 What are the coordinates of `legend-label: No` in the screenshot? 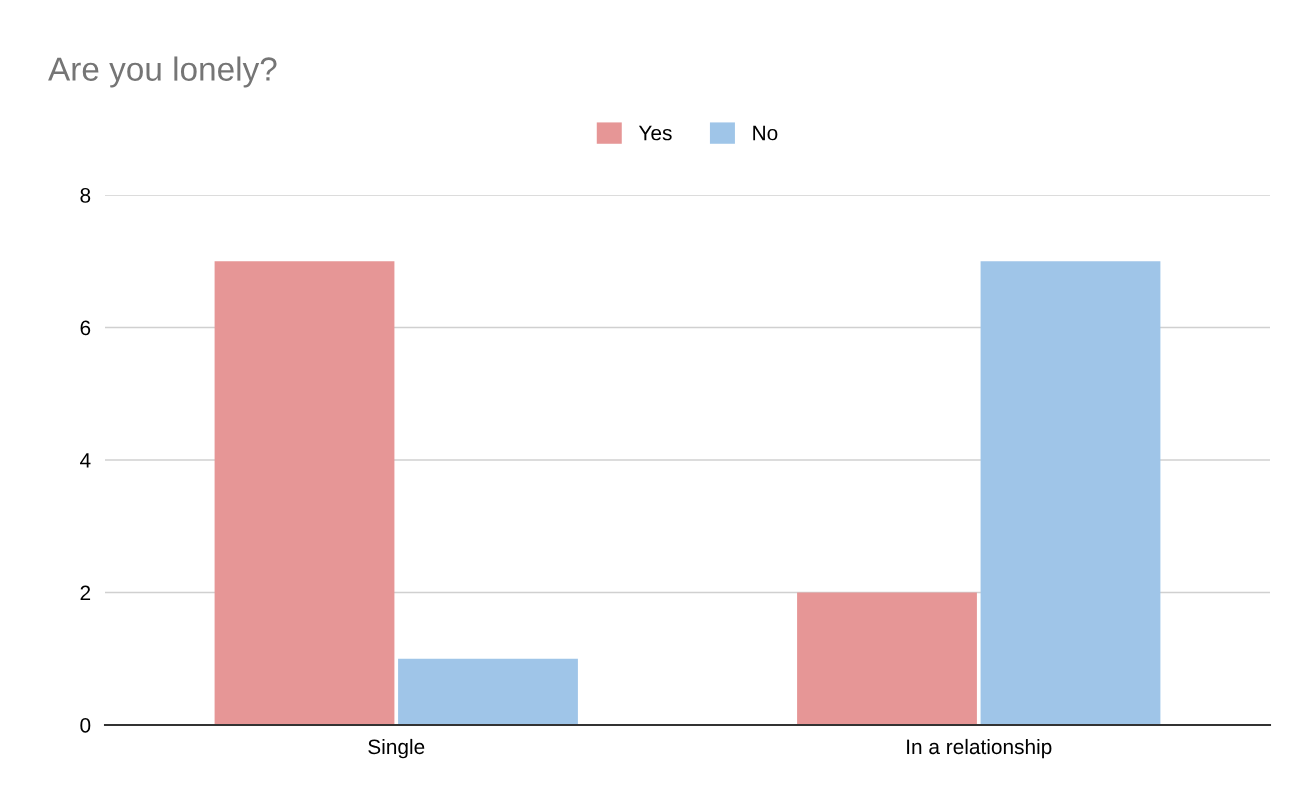 It's located at (765, 133).